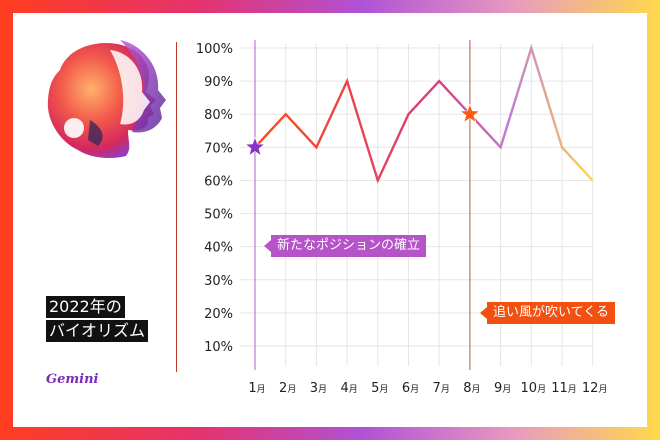 The width and height of the screenshot is (660, 440). Describe the element at coordinates (97, 331) in the screenshot. I see `title-line-2: バイオリズム` at that location.